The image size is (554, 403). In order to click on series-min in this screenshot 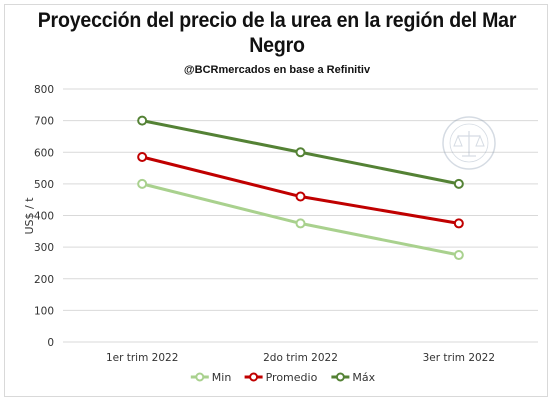, I will do `click(300, 219)`.